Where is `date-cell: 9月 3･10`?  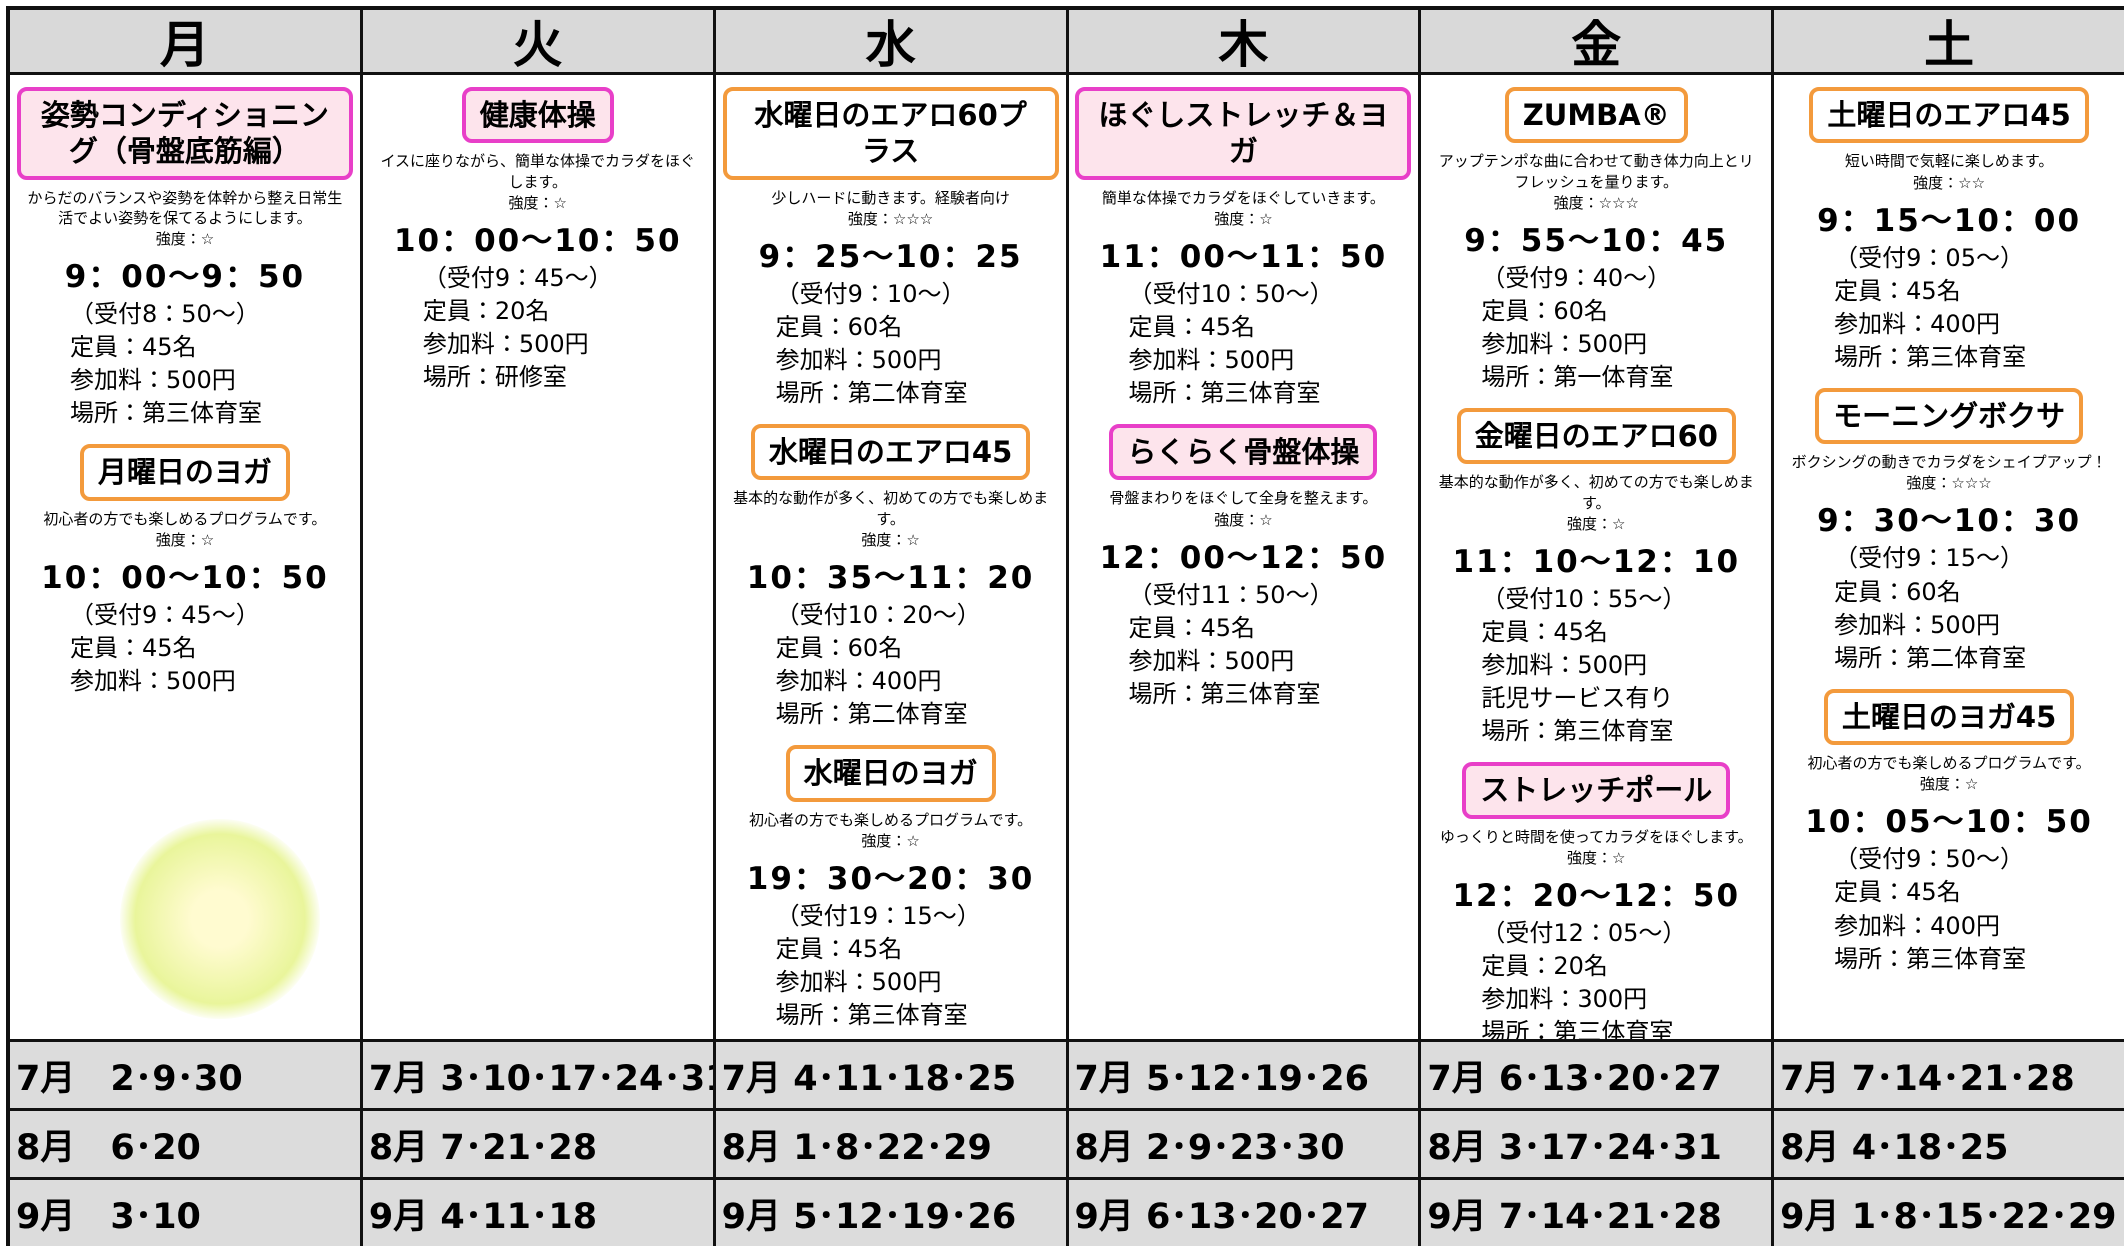
date-cell: 9月 3･10 is located at coordinates (185, 1213).